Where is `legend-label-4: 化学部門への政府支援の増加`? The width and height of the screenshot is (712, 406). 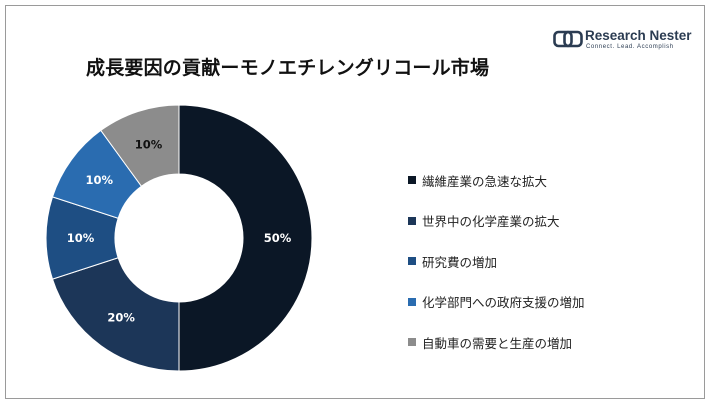 legend-label-4: 化学部門への政府支援の増加 is located at coordinates (503, 302).